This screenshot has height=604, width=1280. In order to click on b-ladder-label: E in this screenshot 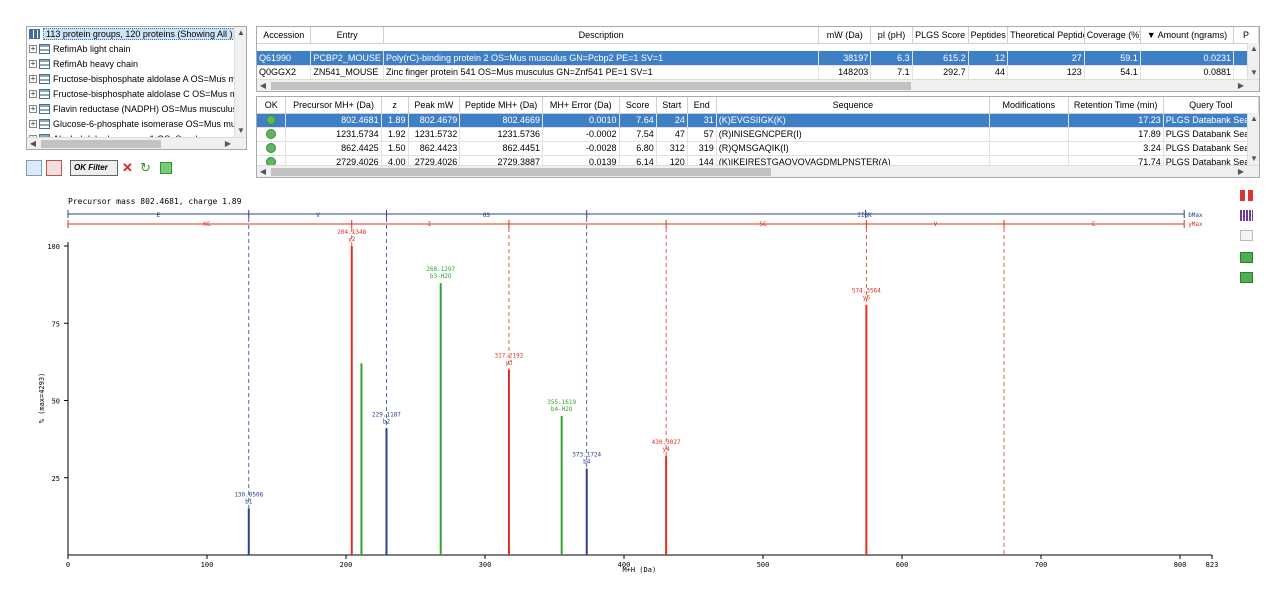, I will do `click(159, 215)`.